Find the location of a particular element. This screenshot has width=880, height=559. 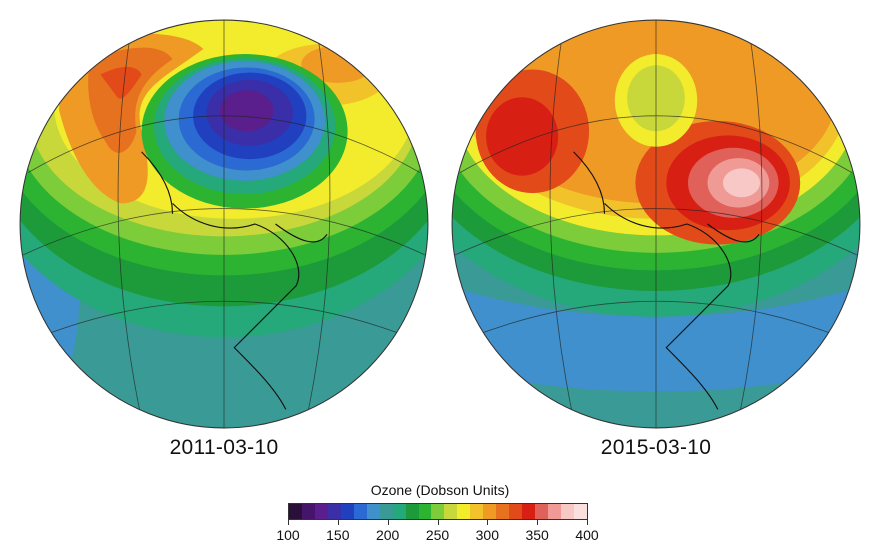

colorbar-tick-label: 200 is located at coordinates (387, 535).